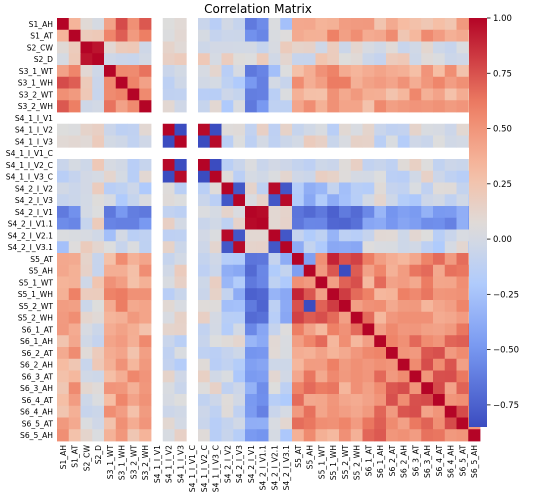 This screenshot has height=504, width=550. What do you see at coordinates (41, 36) in the screenshot?
I see `y-tick-label: S1_AT` at bounding box center [41, 36].